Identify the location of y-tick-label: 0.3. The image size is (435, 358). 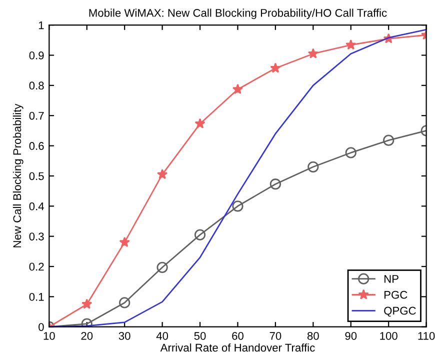
(36, 236).